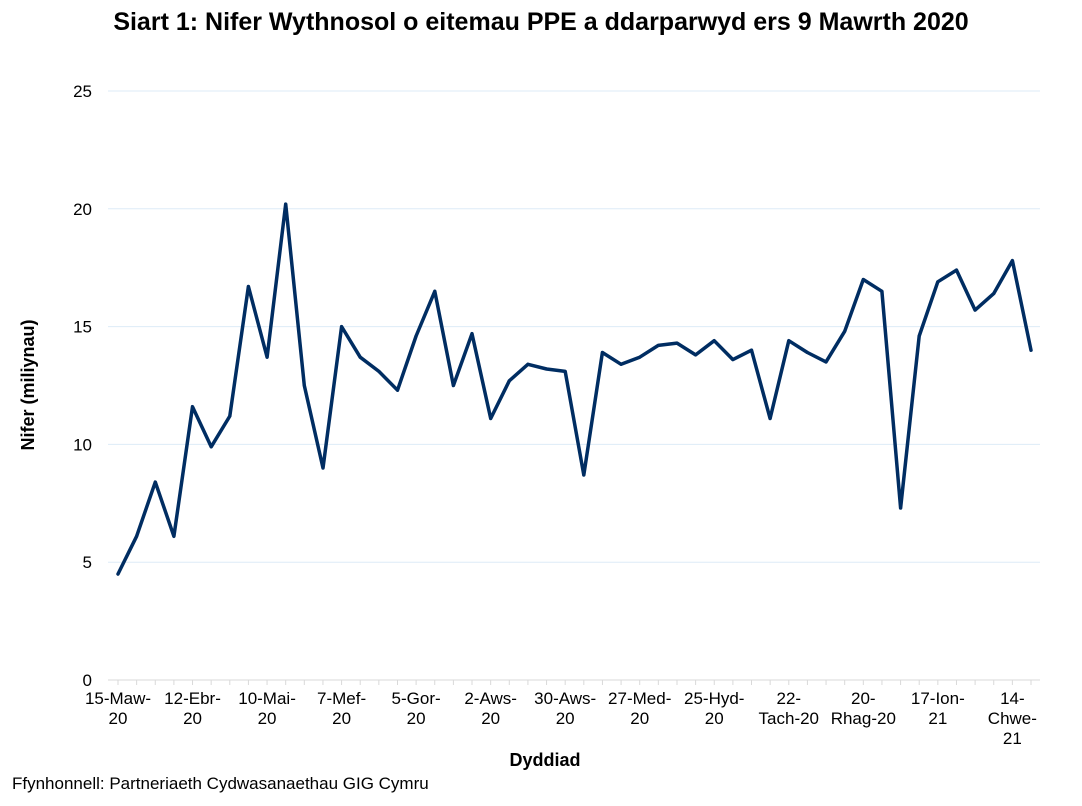 This screenshot has height=806, width=1082. What do you see at coordinates (938, 708) in the screenshot?
I see `x-tick-label: 17-Ion-21` at bounding box center [938, 708].